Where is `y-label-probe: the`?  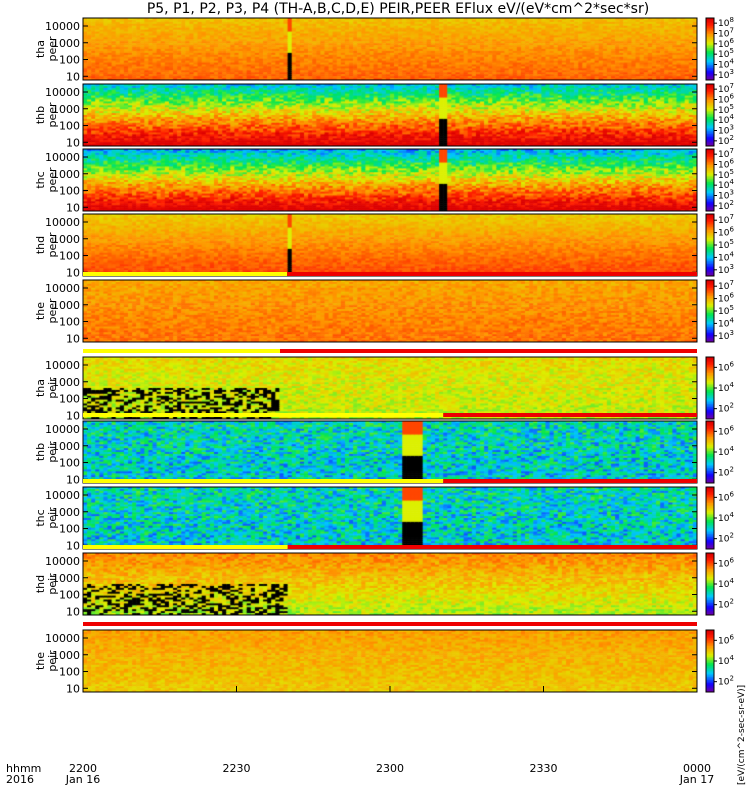 y-label-probe: the is located at coordinates (40, 661).